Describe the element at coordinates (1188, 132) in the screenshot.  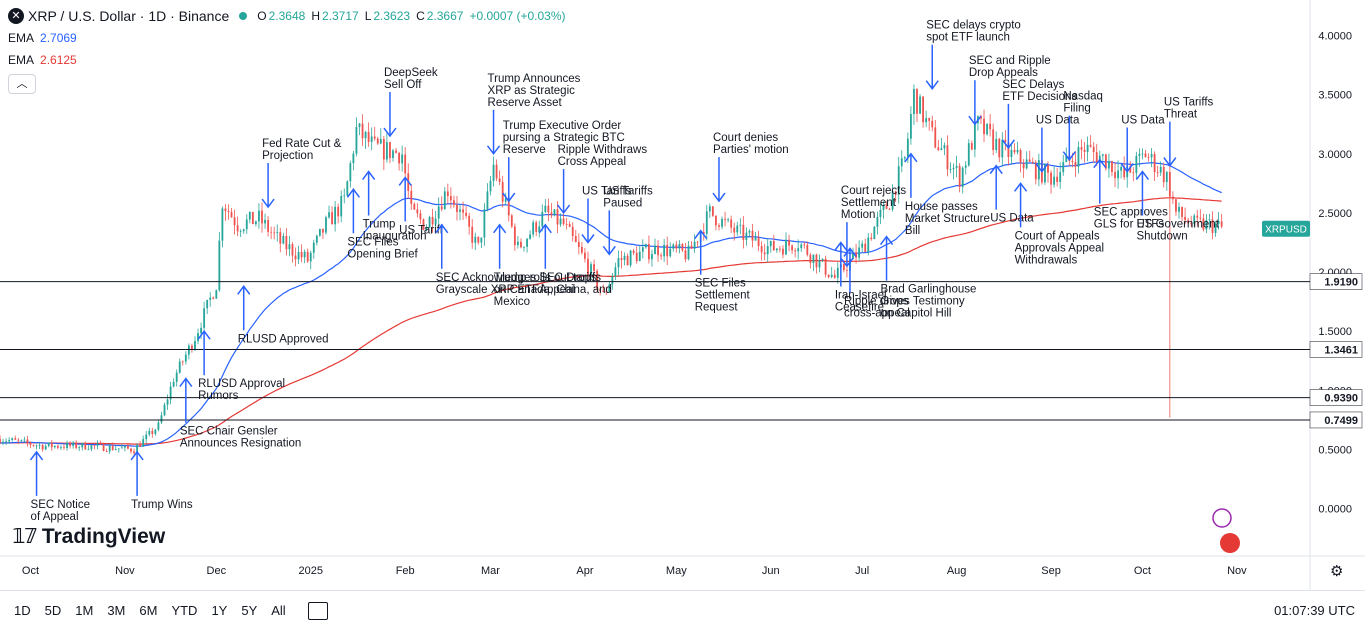
I see `event-annotation: US Tariffs Threat` at that location.